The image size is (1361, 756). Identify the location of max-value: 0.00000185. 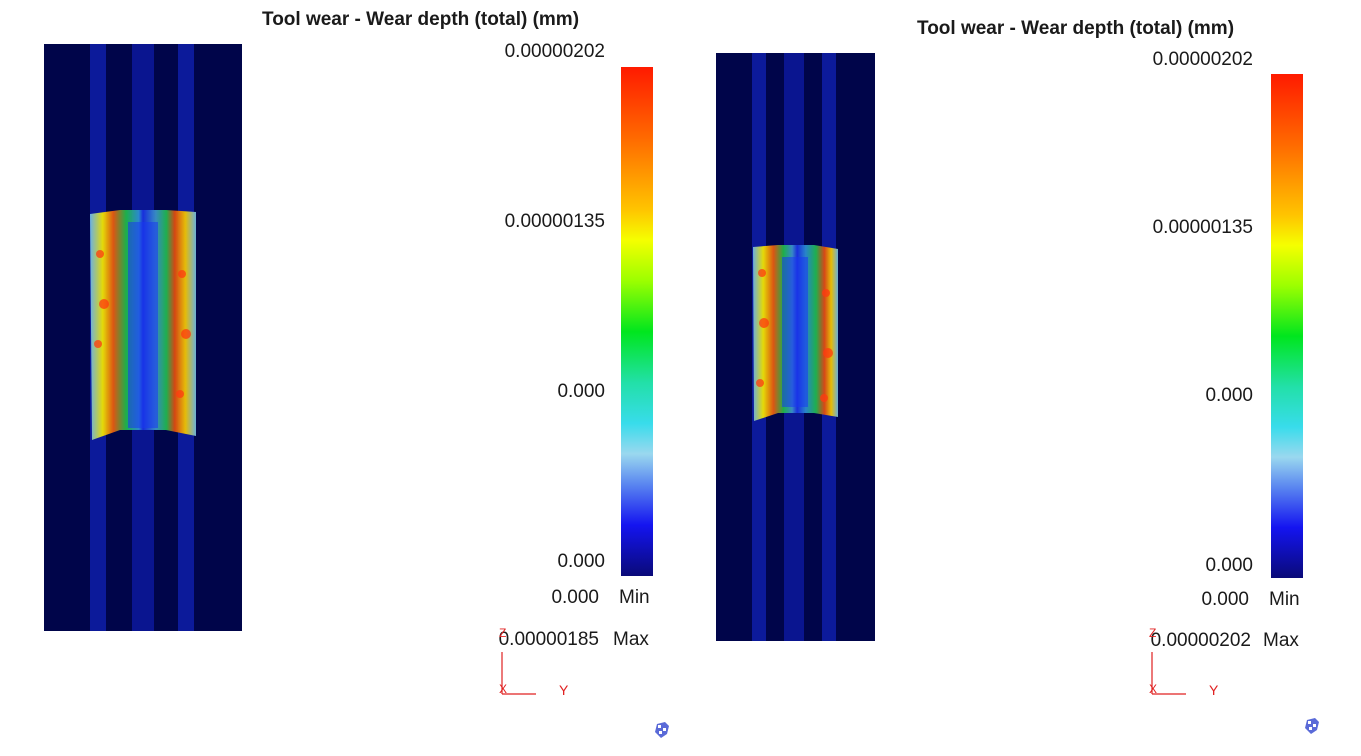
(548, 639).